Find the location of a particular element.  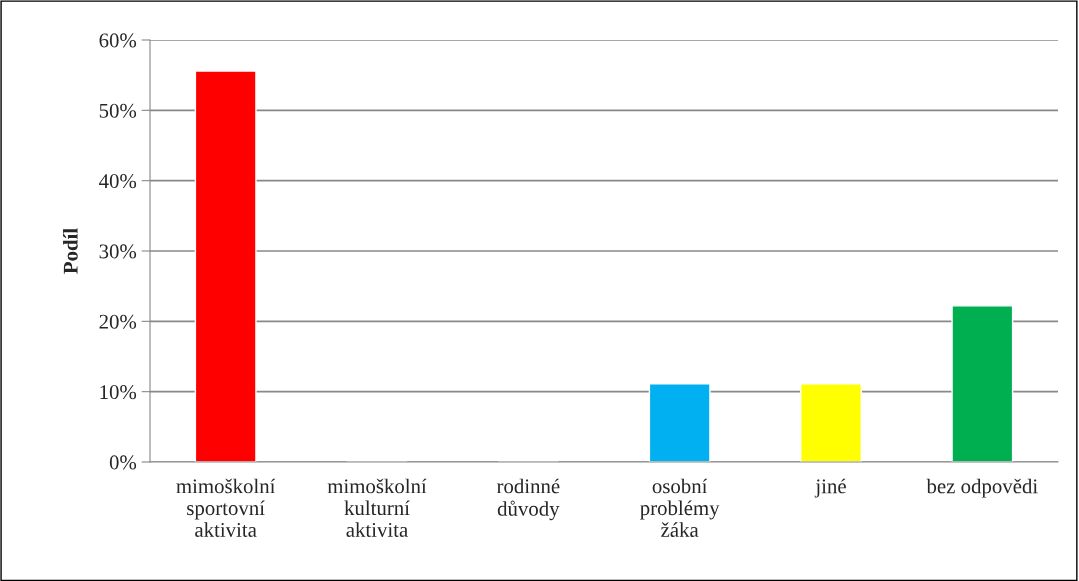

x-tick-label: osobní problémy žáka is located at coordinates (680, 507).